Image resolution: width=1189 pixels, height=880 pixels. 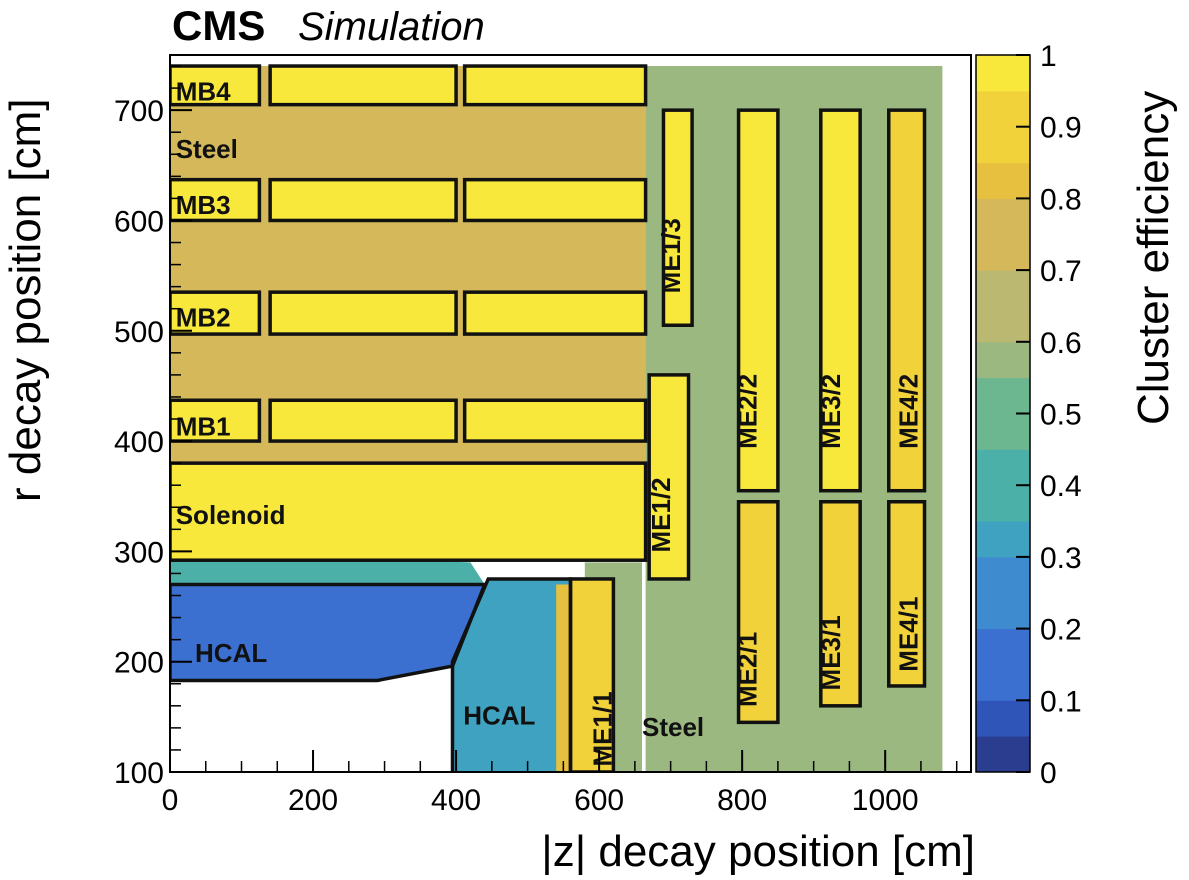 I want to click on chamber-label-0: ME1/3, so click(x=671, y=255).